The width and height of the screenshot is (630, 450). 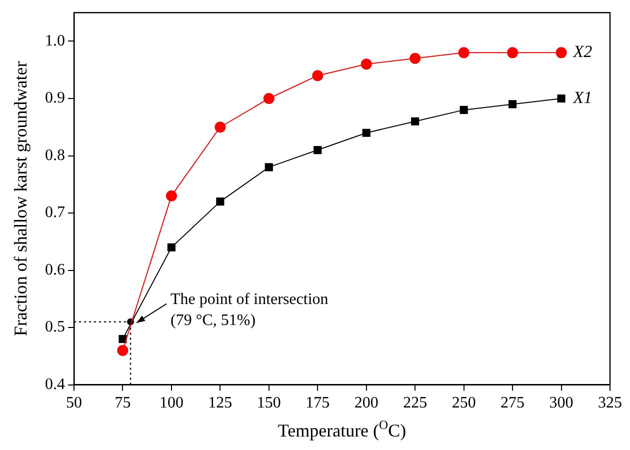 I want to click on y-tick-label: 0.7, so click(x=55, y=213).